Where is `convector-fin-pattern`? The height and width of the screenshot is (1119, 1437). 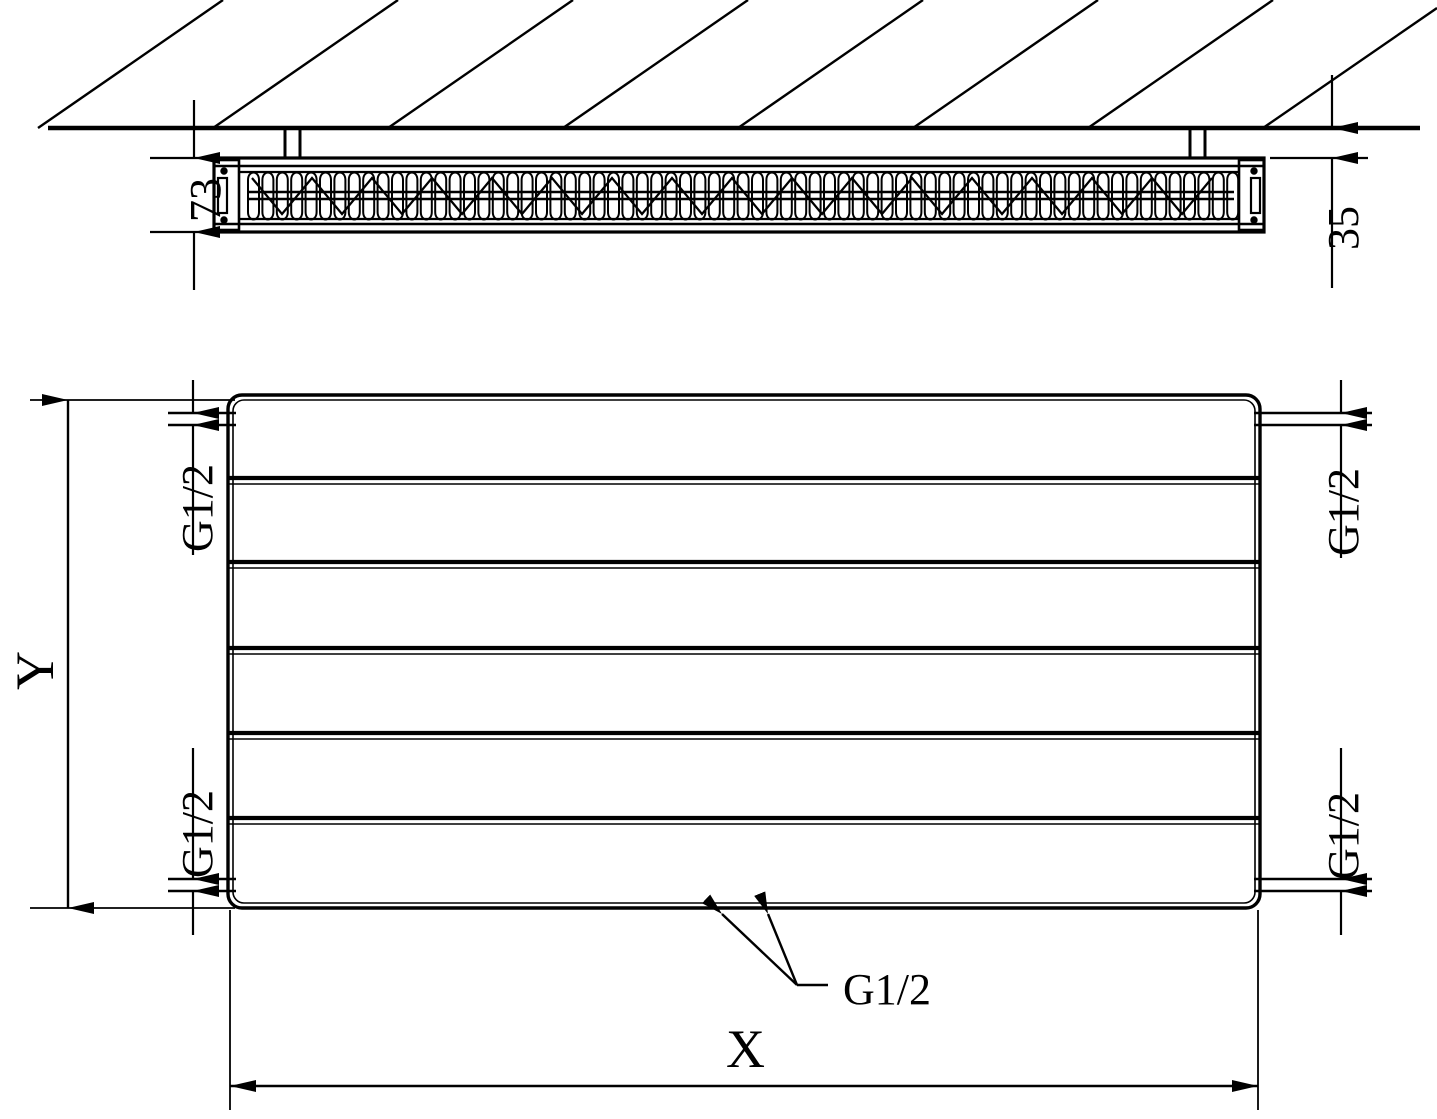
convector-fin-pattern is located at coordinates (743, 196).